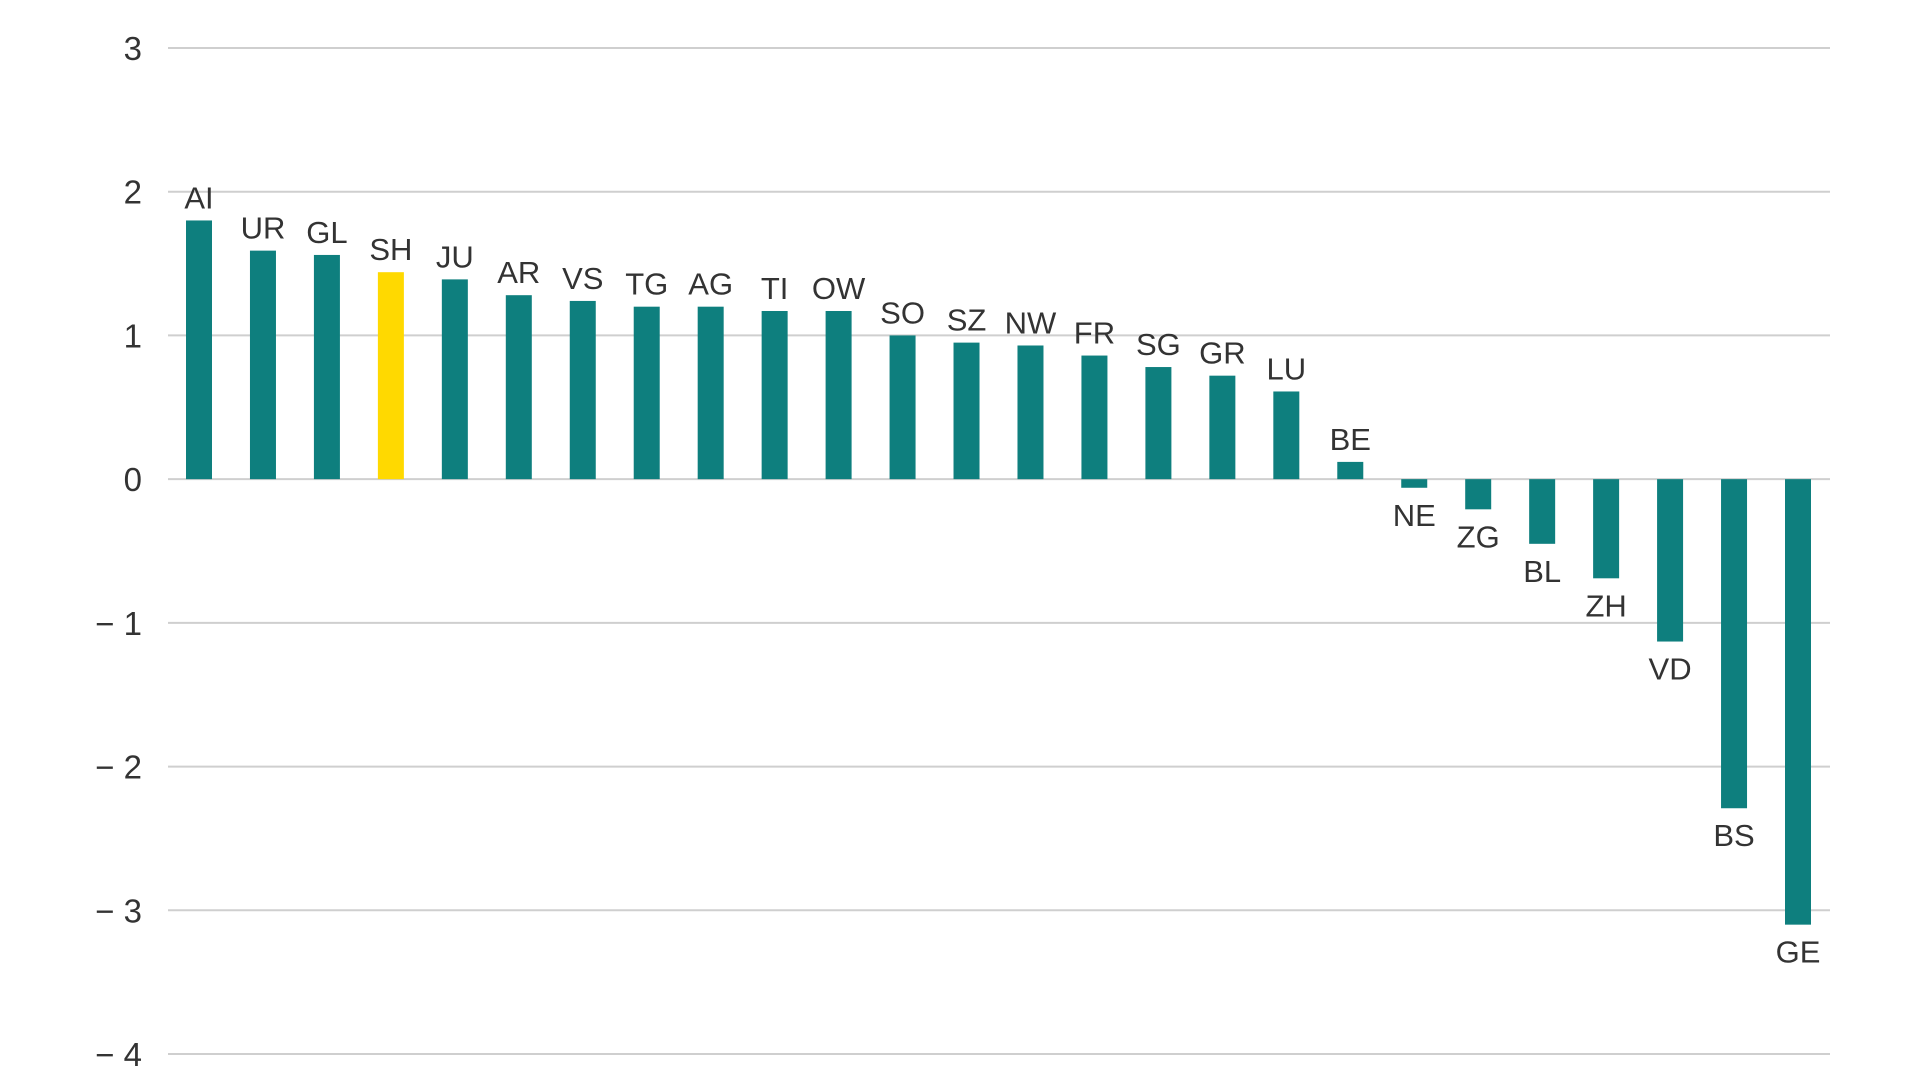  I want to click on bar-zh, so click(1606, 529).